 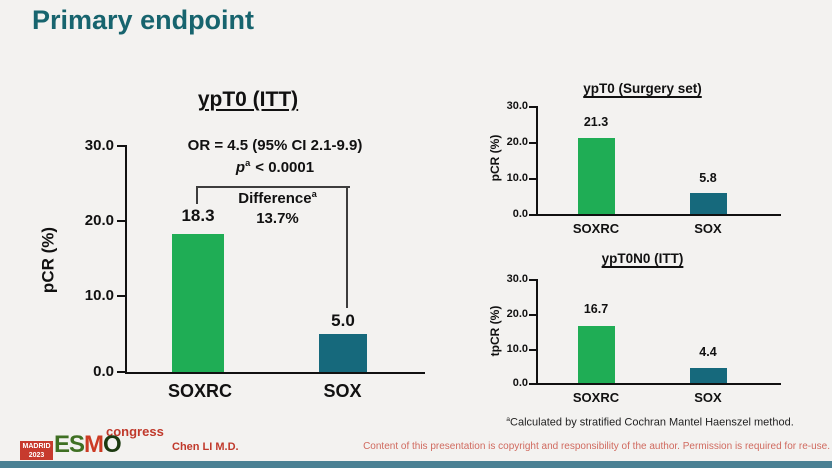 What do you see at coordinates (126, 259) in the screenshot?
I see `main-chart-y-axis-line` at bounding box center [126, 259].